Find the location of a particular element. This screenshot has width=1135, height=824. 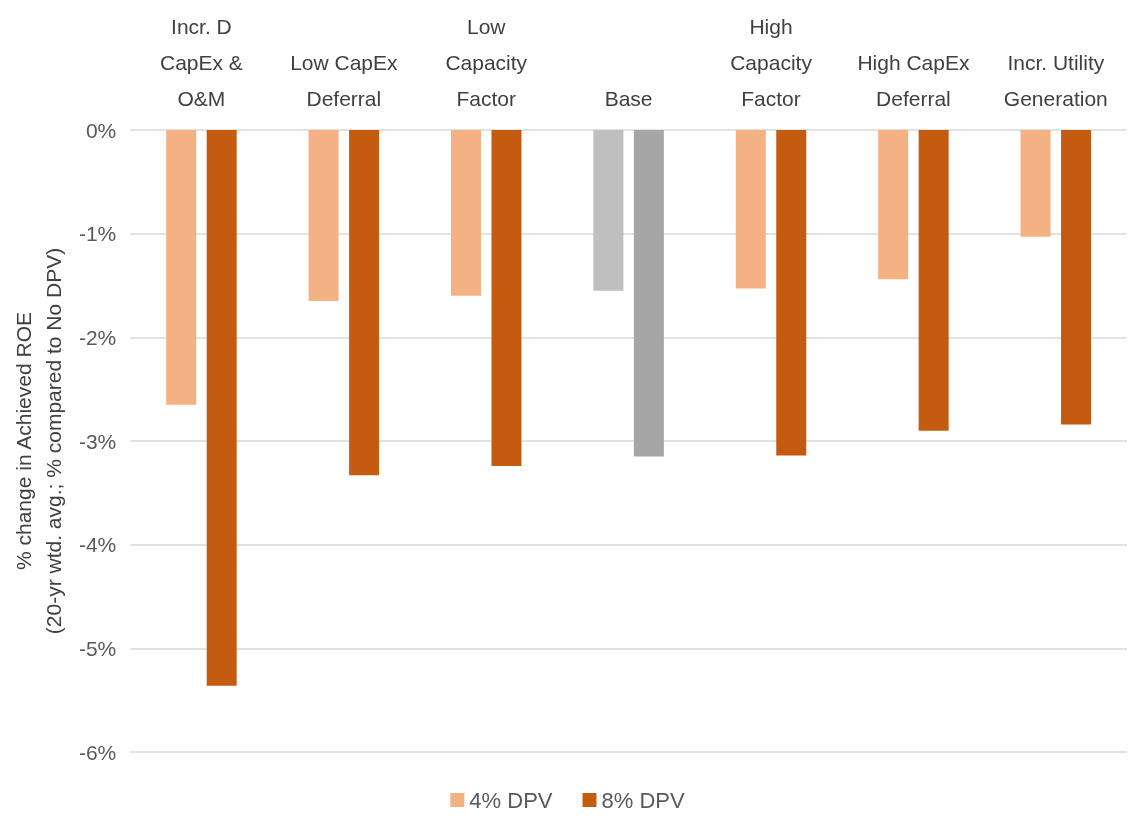

x-tick-label: Low CapEx Deferral is located at coordinates (344, 80).